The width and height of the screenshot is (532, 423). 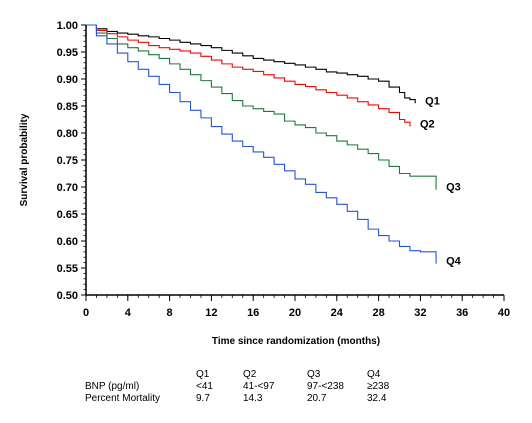 I want to click on y-tick-label: 0.65, so click(x=67, y=215).